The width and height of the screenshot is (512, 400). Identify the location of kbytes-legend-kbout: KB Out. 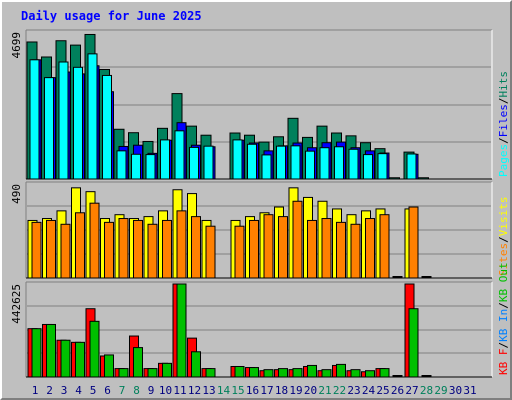
(503, 282).